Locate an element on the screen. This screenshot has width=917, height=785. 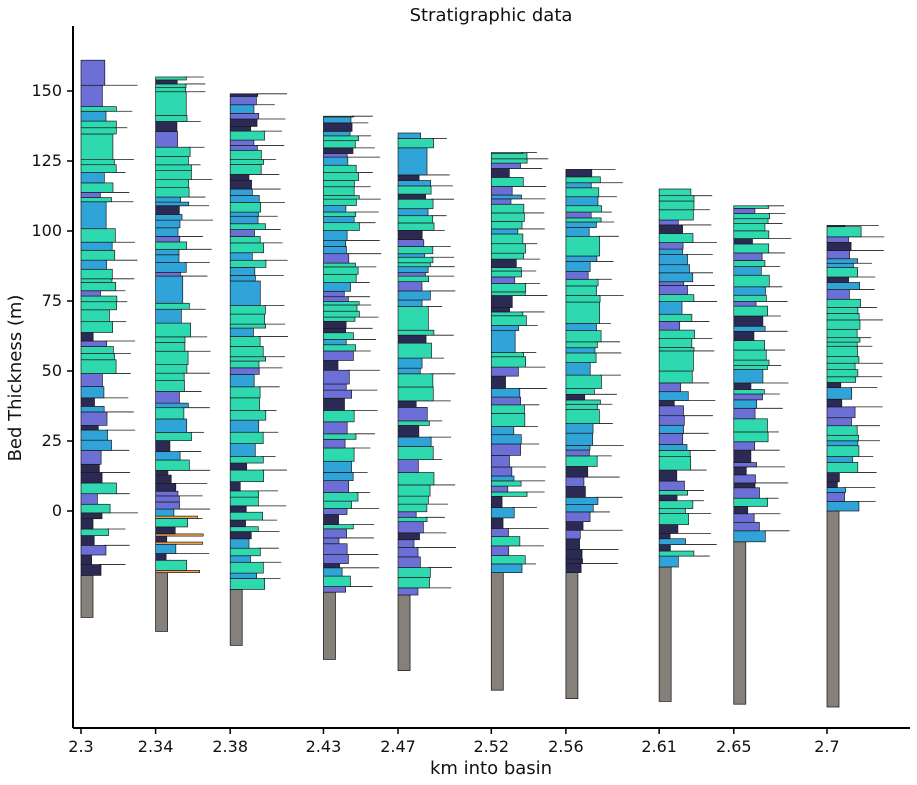
chart-title: Stratigraphic data is located at coordinates (491, 15).